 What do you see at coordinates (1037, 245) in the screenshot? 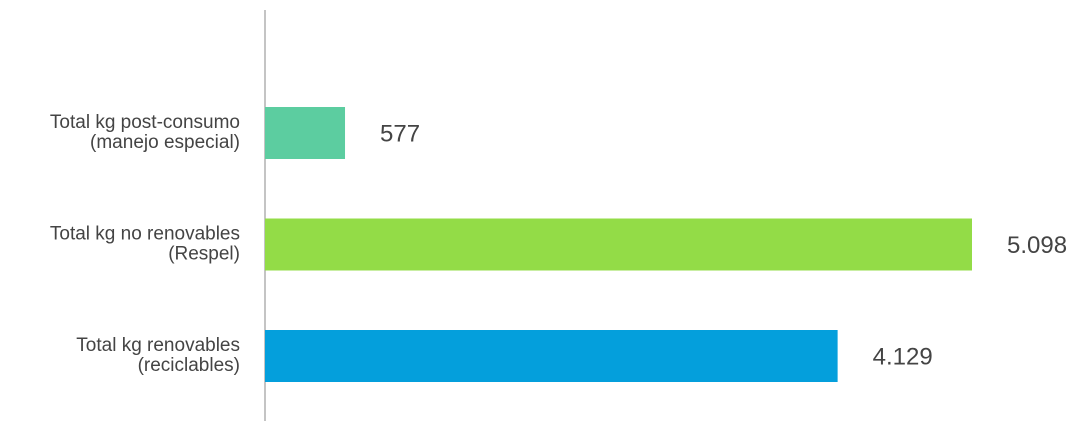
I see `value-label: 5.098` at bounding box center [1037, 245].